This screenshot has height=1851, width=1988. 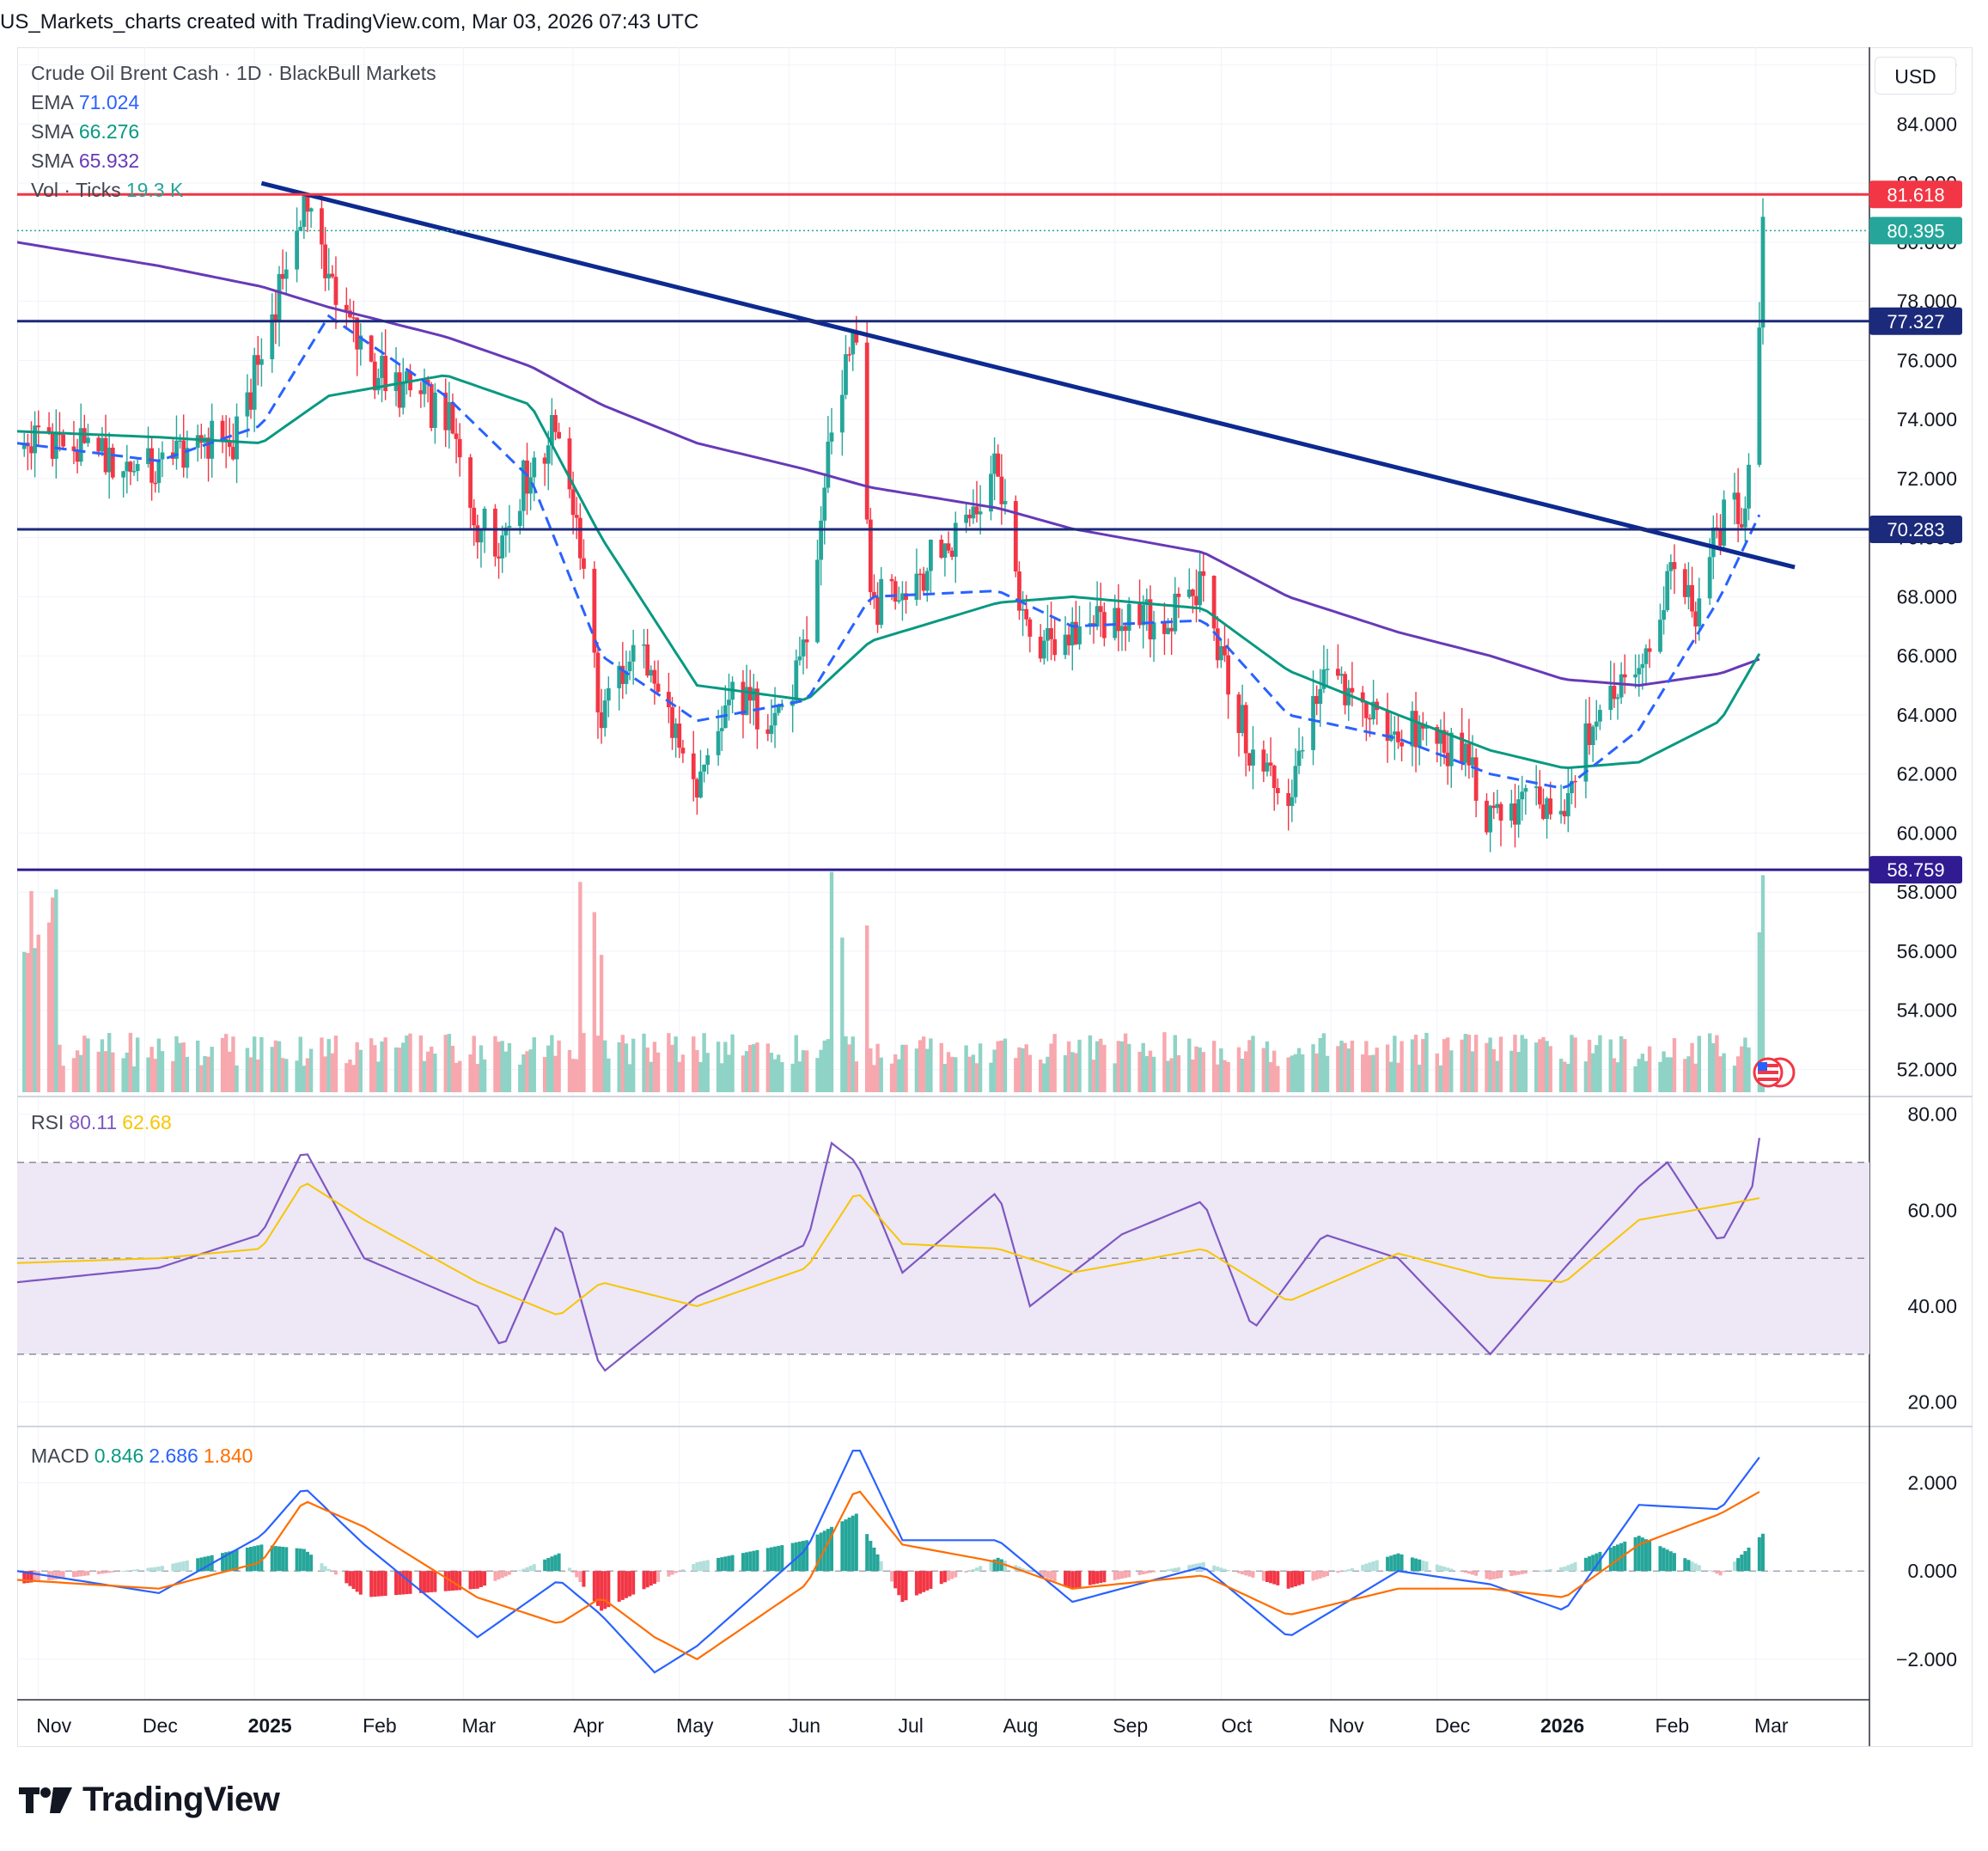 I want to click on rsi-value: 80.11, so click(x=93, y=1122).